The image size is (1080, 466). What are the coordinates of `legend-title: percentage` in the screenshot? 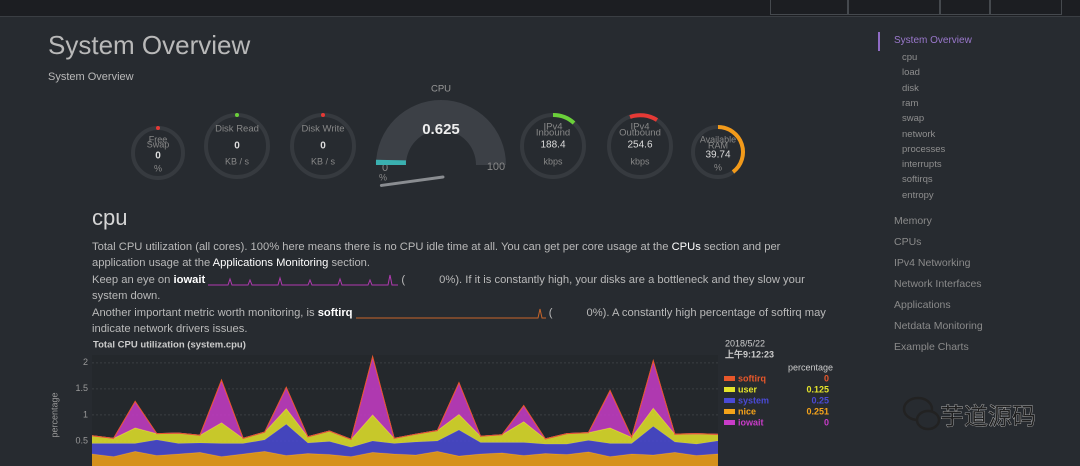 It's located at (810, 367).